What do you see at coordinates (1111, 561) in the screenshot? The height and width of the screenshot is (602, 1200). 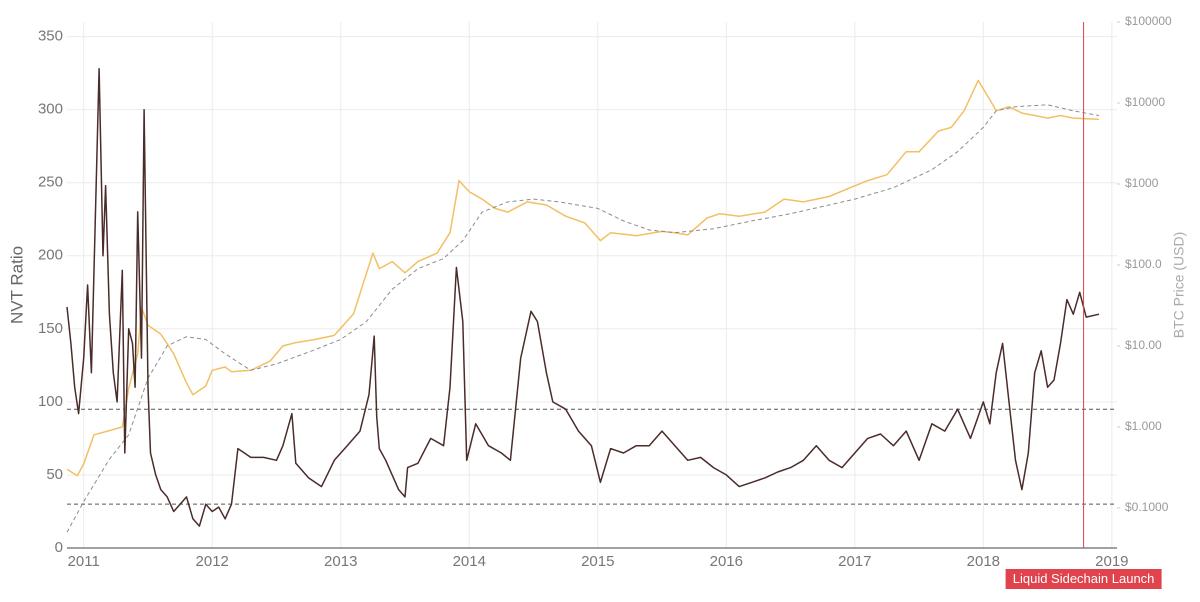 I see `x-tick-label: 2019` at bounding box center [1111, 561].